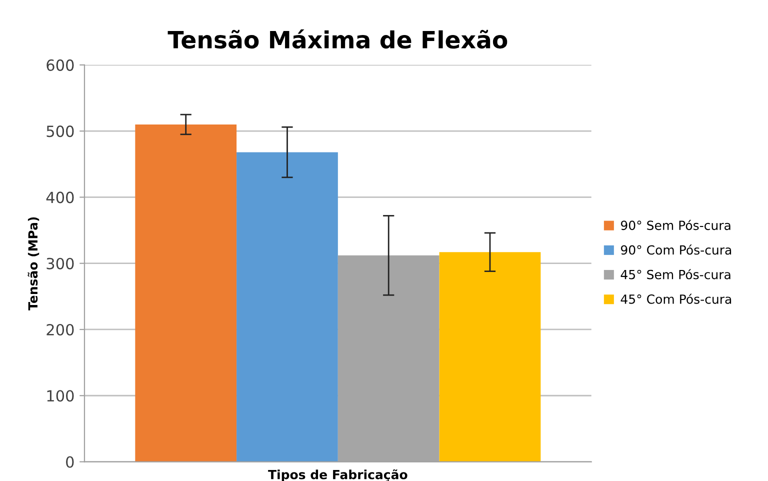  Describe the element at coordinates (70, 462) in the screenshot. I see `y-tick-label: 0` at that location.